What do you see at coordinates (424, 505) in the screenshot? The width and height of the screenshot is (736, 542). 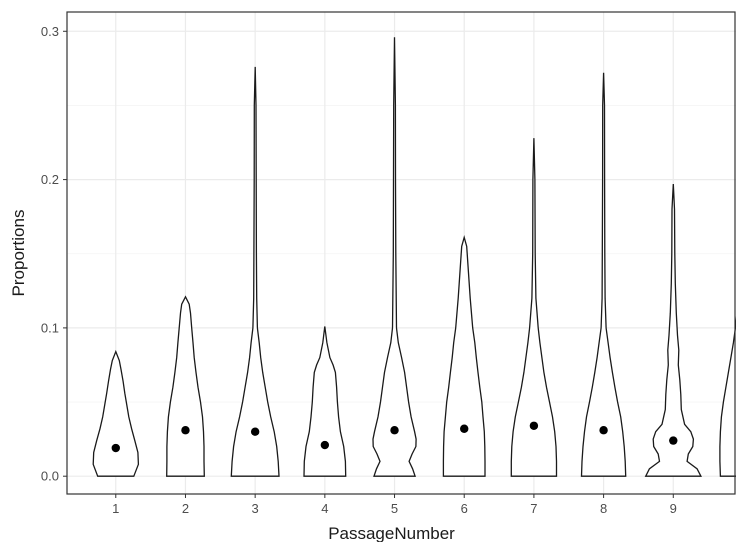 I see `x-axis: 12345678910` at bounding box center [424, 505].